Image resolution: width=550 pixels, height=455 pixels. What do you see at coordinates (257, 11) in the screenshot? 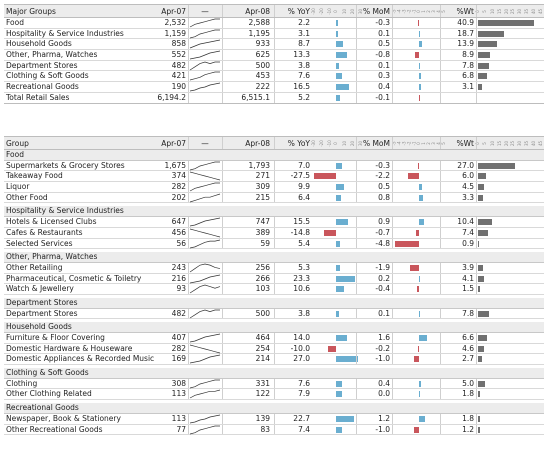
I see `header-apr08: Apr-08` at bounding box center [257, 11].